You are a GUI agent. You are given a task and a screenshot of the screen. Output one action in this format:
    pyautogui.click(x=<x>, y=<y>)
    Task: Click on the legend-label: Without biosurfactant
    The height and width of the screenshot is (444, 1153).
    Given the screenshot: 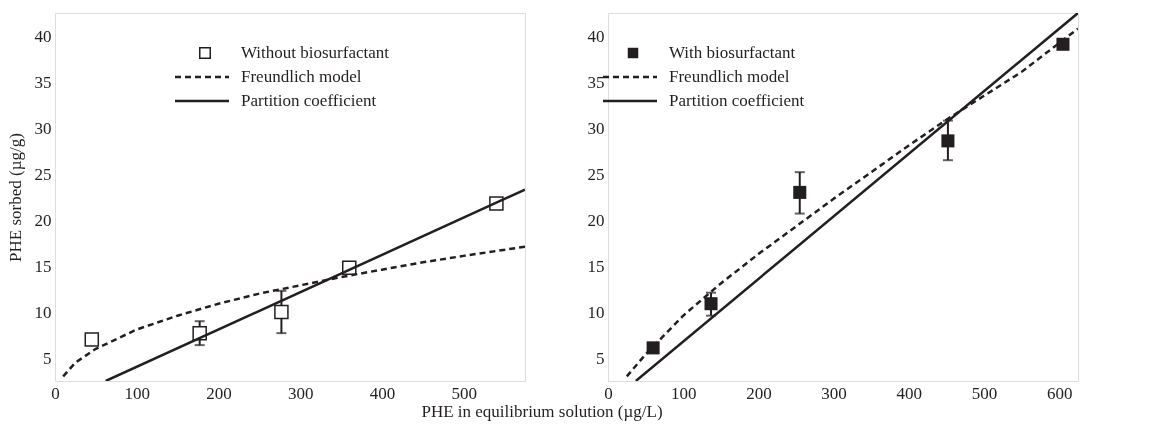 What is the action you would take?
    pyautogui.click(x=315, y=52)
    